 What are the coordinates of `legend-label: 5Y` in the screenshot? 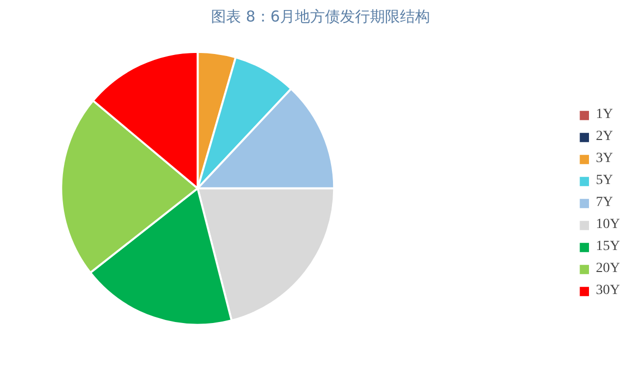 It's located at (605, 181).